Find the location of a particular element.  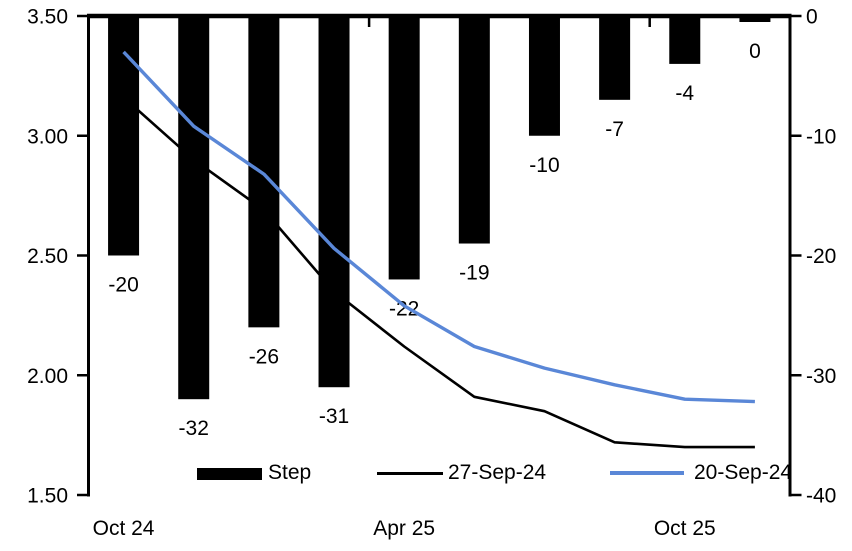

legend-label-step: Step is located at coordinates (290, 472).